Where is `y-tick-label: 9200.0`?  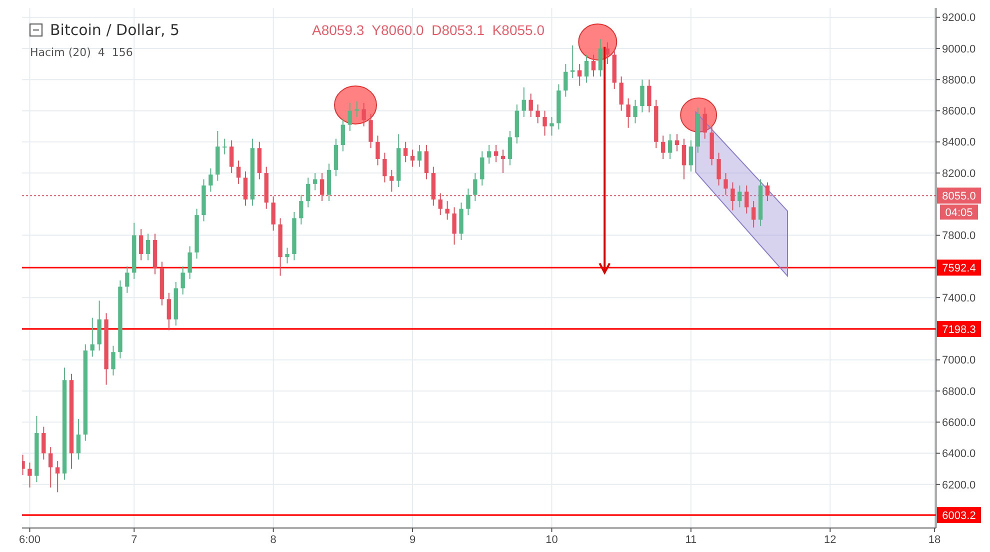 y-tick-label: 9200.0 is located at coordinates (959, 18).